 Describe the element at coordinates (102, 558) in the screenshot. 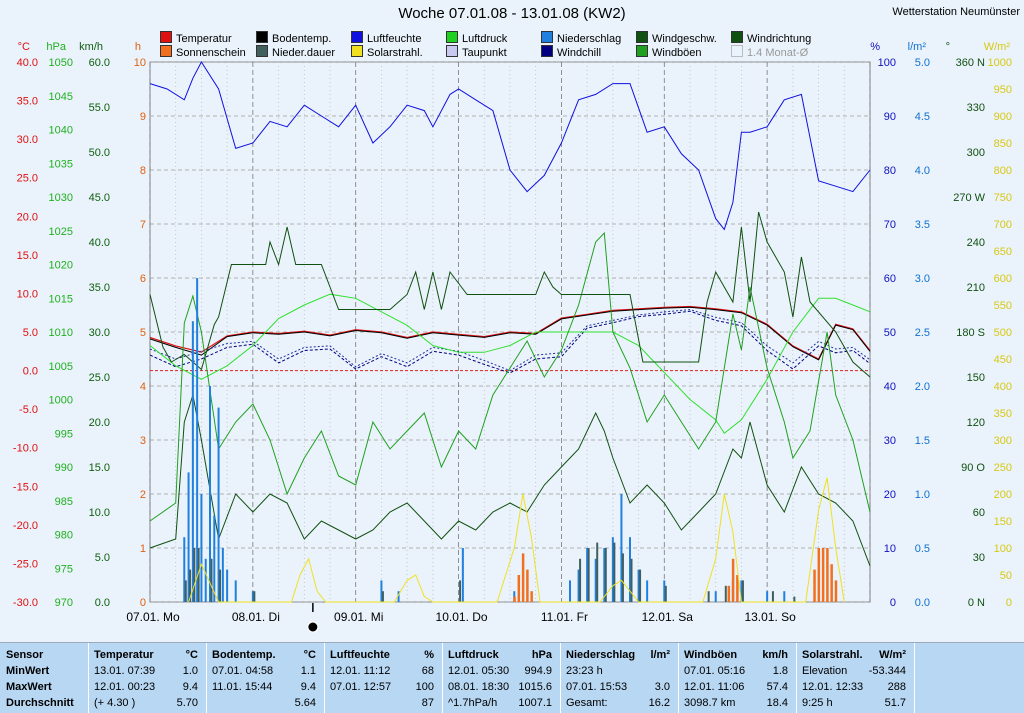

I see `kmh-tick-label: 5.0` at that location.